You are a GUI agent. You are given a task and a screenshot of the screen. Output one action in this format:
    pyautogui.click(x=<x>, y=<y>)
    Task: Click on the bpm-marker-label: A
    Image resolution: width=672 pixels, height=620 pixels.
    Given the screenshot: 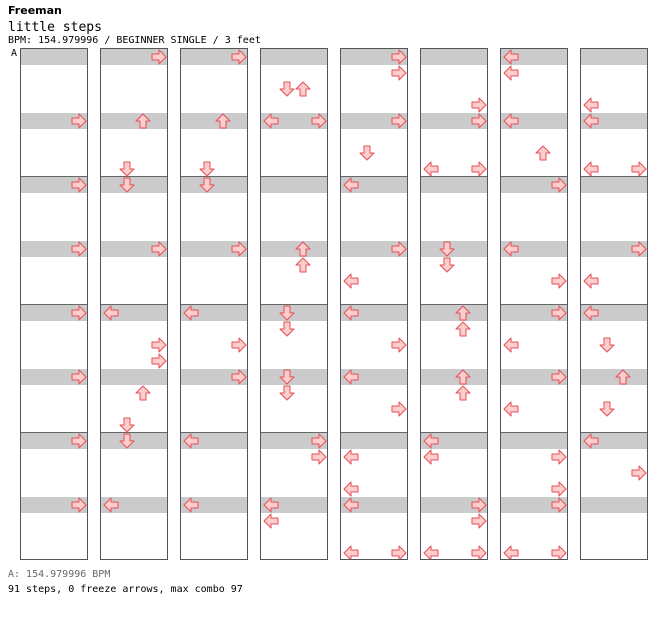 What is the action you would take?
    pyautogui.click(x=14, y=53)
    